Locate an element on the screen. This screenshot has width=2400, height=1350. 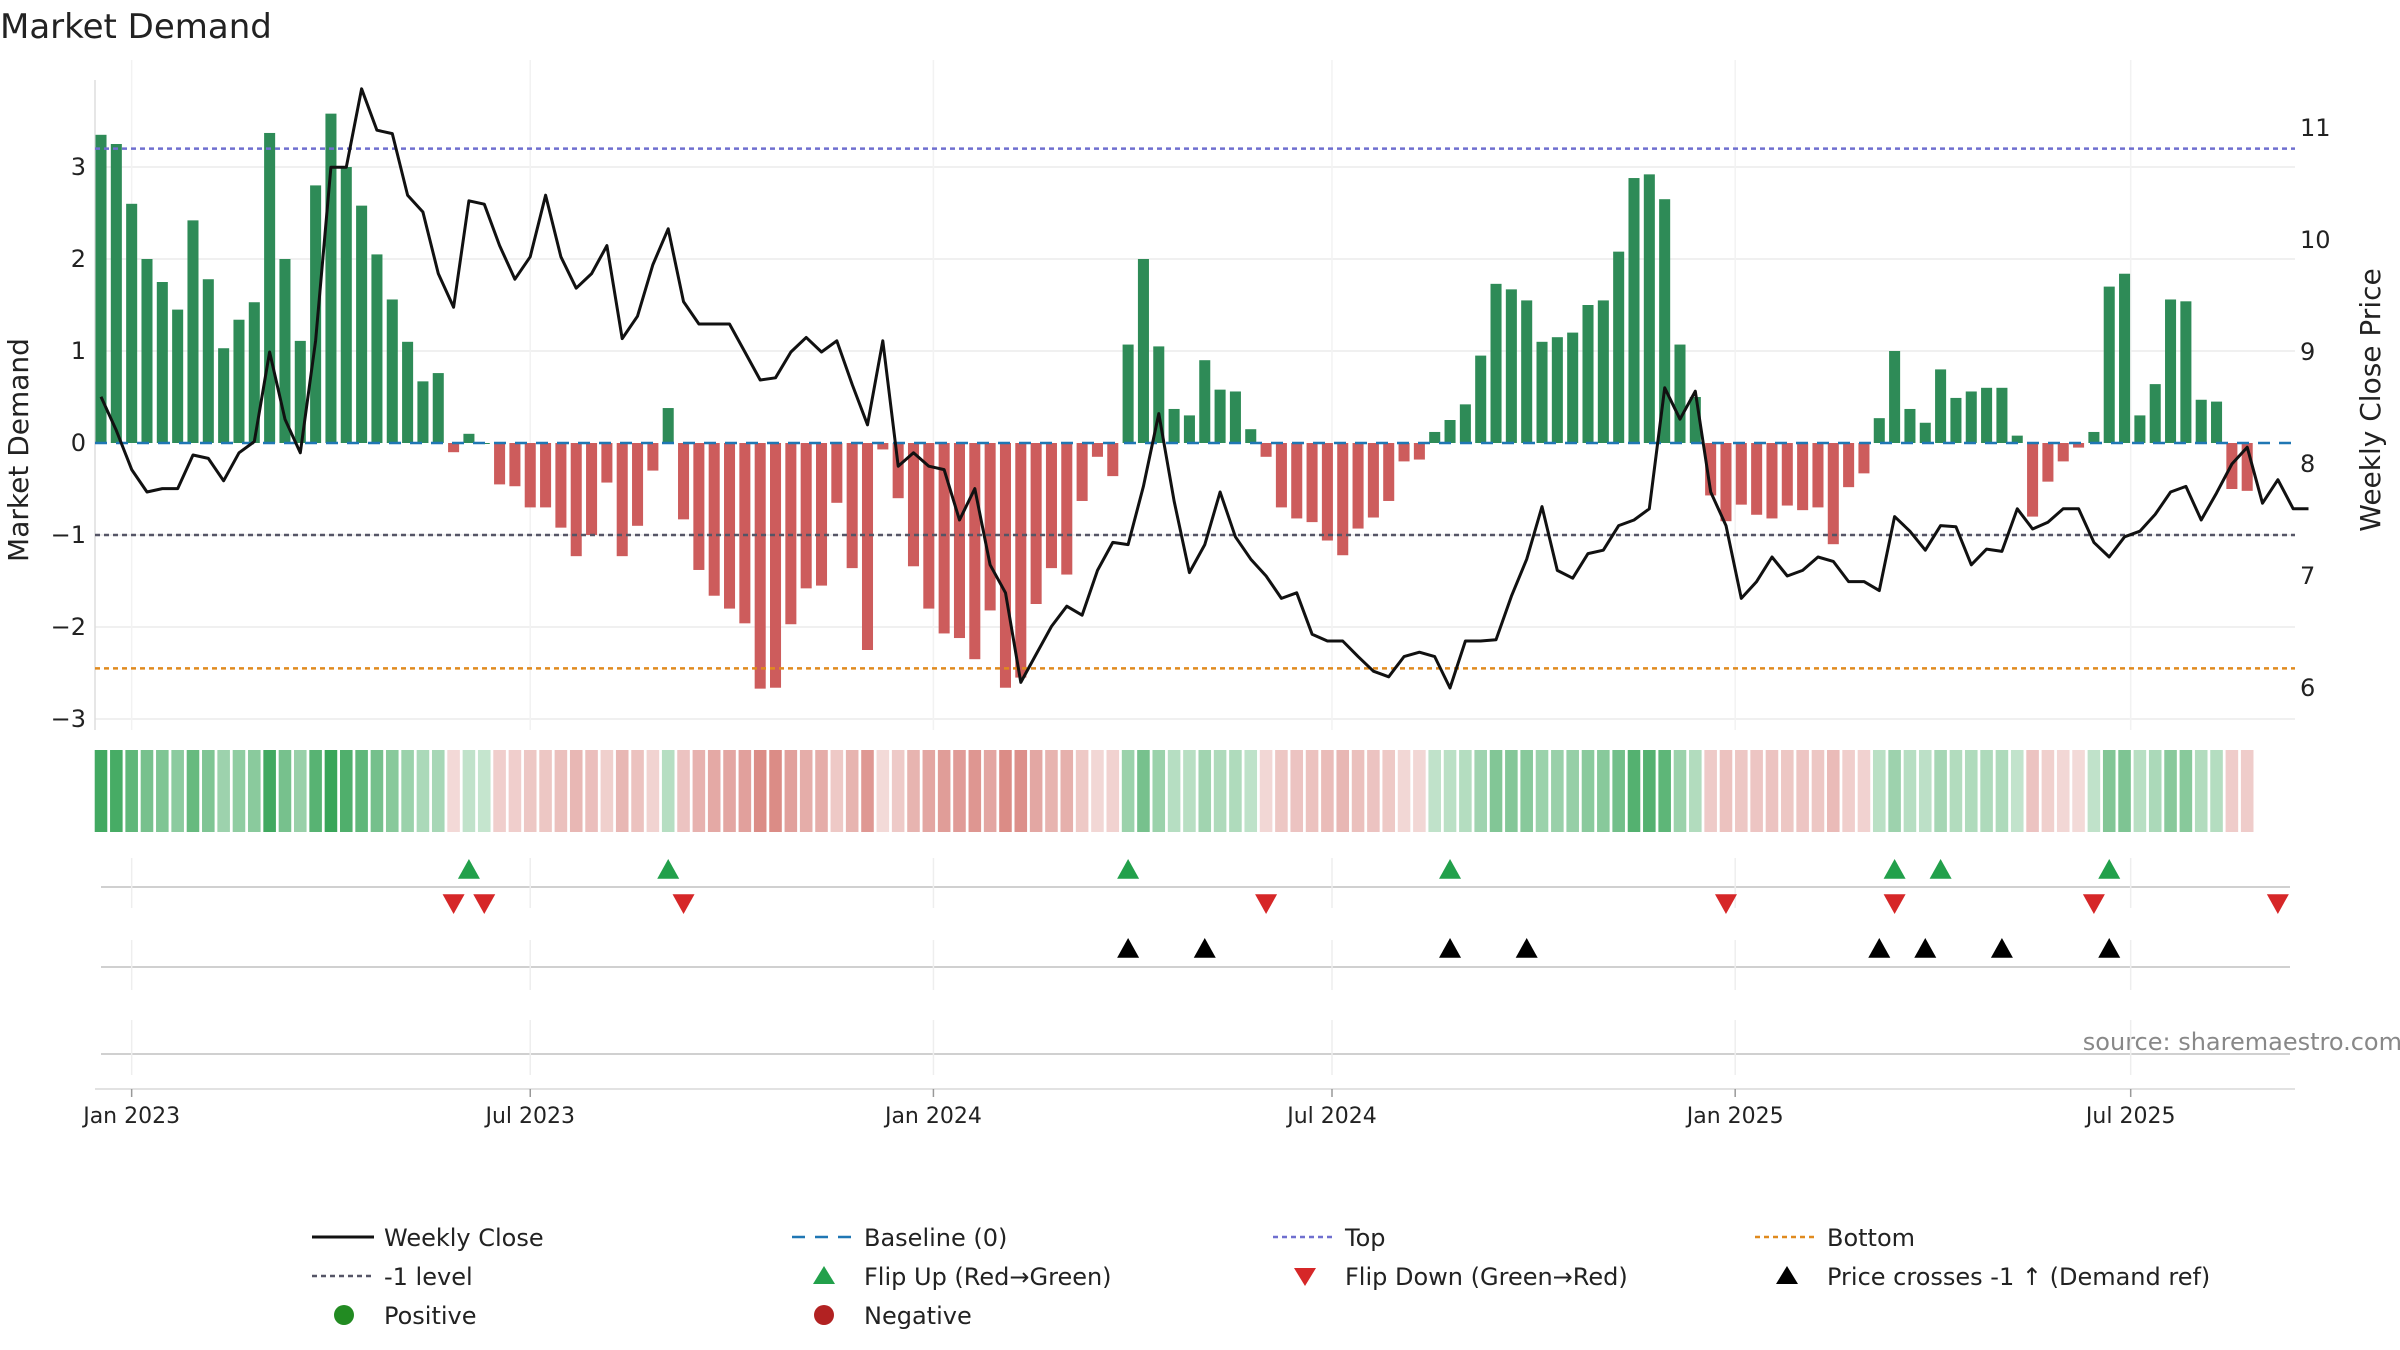
y-ticks: 3 2 1 0 −1 −2 −3 is located at coordinates (68, 443).